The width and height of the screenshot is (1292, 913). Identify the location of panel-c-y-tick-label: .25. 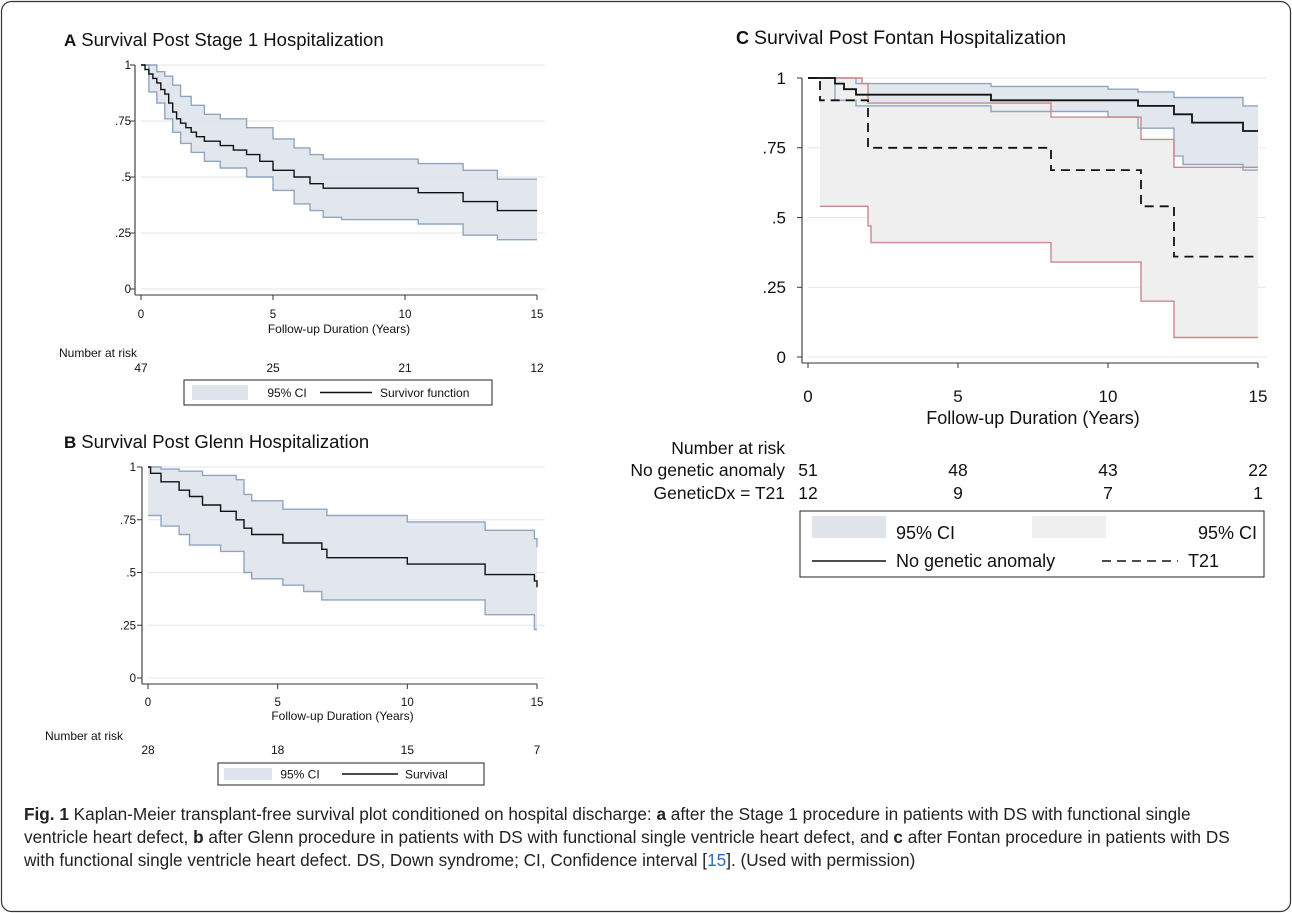
(774, 287).